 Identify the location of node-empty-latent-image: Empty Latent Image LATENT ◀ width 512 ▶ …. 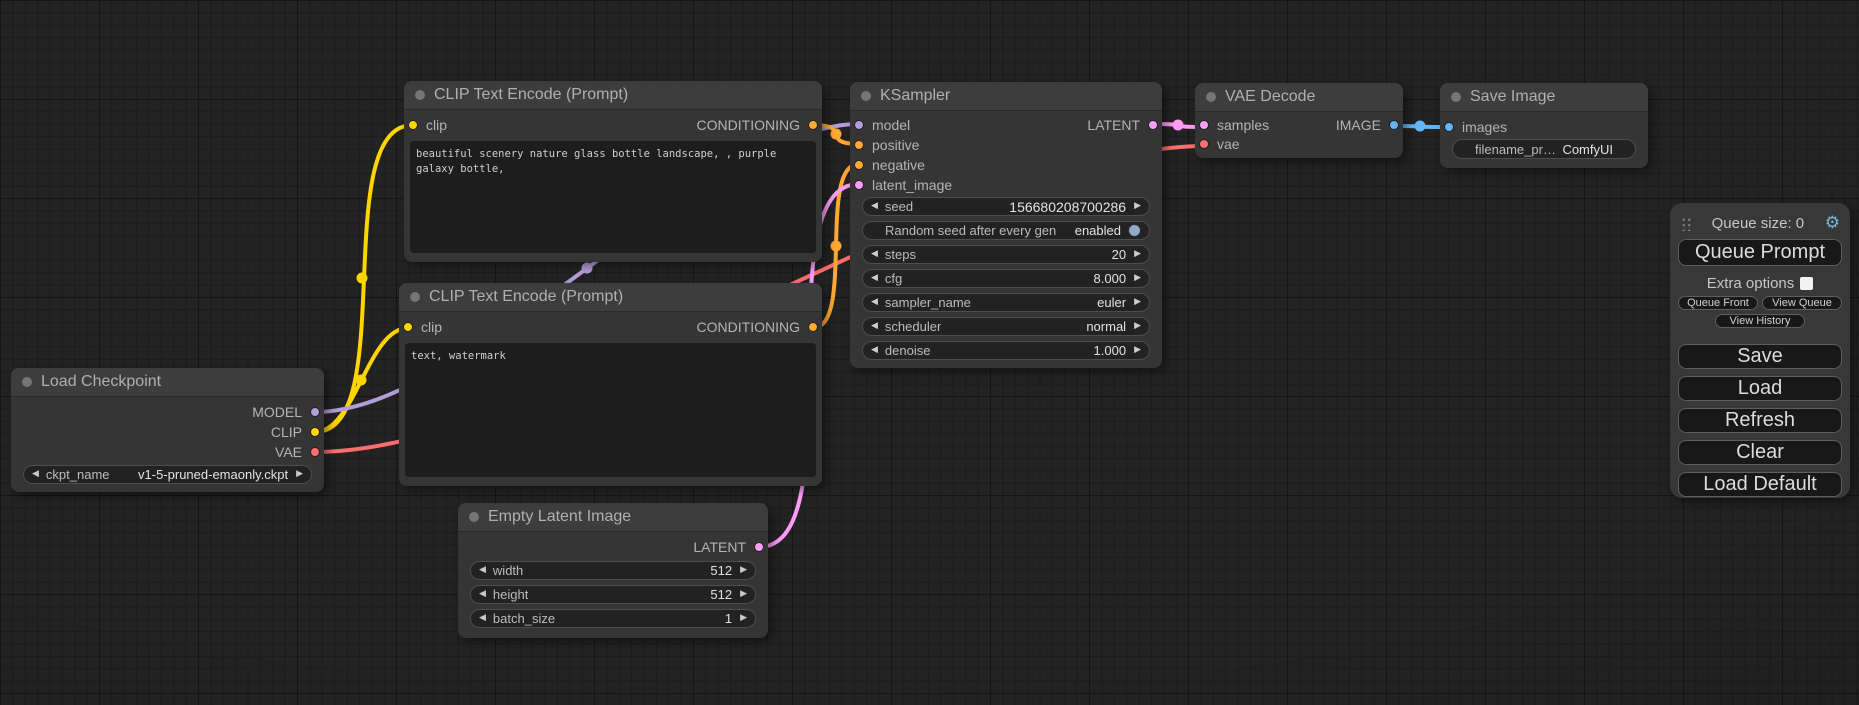
(613, 570).